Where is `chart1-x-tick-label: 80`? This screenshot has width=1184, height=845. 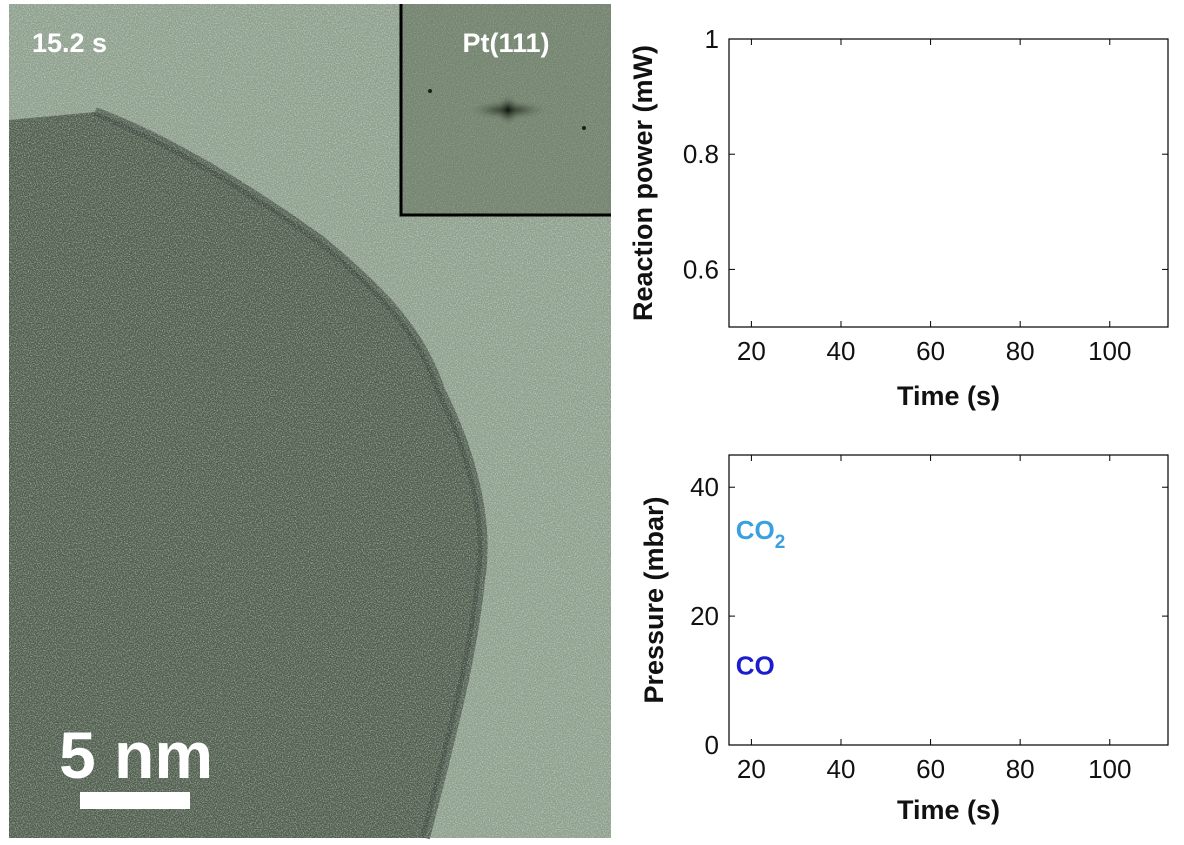
chart1-x-tick-label: 80 is located at coordinates (1020, 351).